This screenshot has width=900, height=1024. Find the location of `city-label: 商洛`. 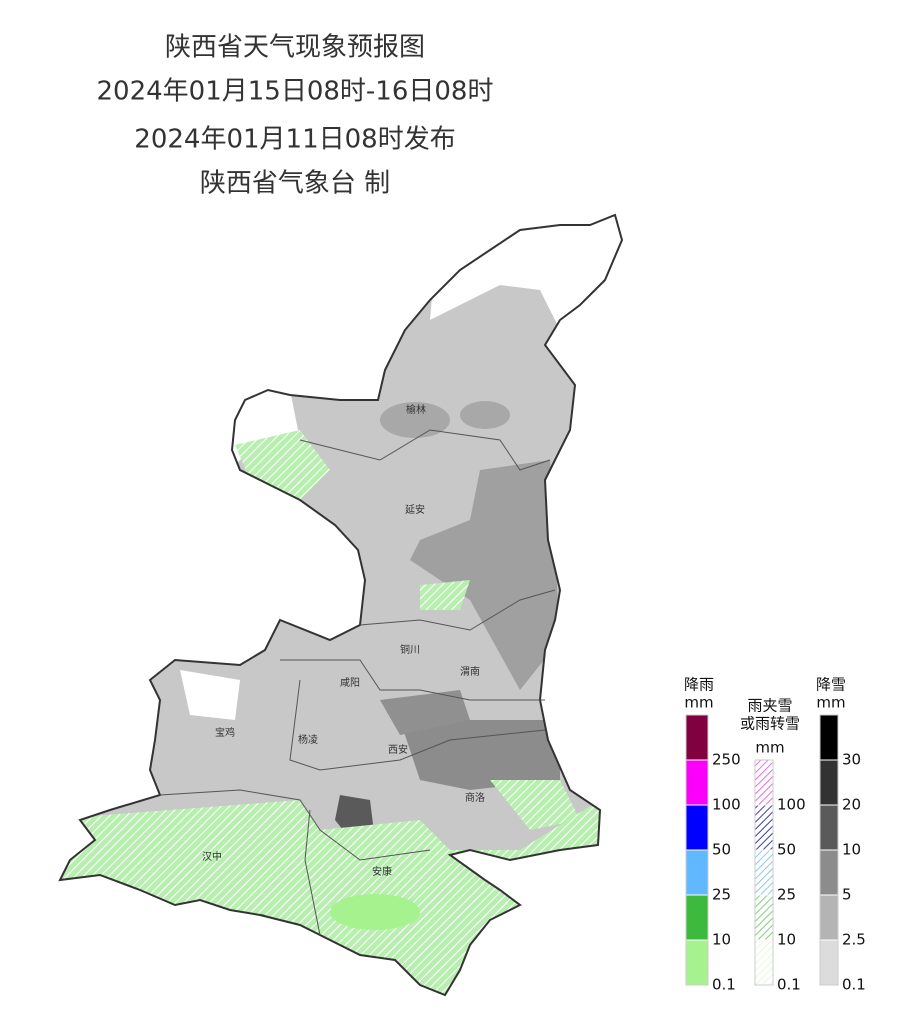

city-label: 商洛 is located at coordinates (475, 797).